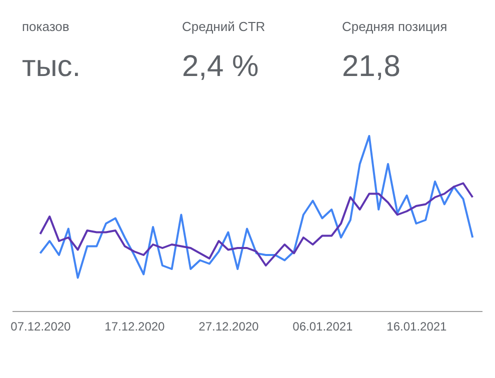  What do you see at coordinates (371, 66) in the screenshot?
I see `text: 21,8` at bounding box center [371, 66].